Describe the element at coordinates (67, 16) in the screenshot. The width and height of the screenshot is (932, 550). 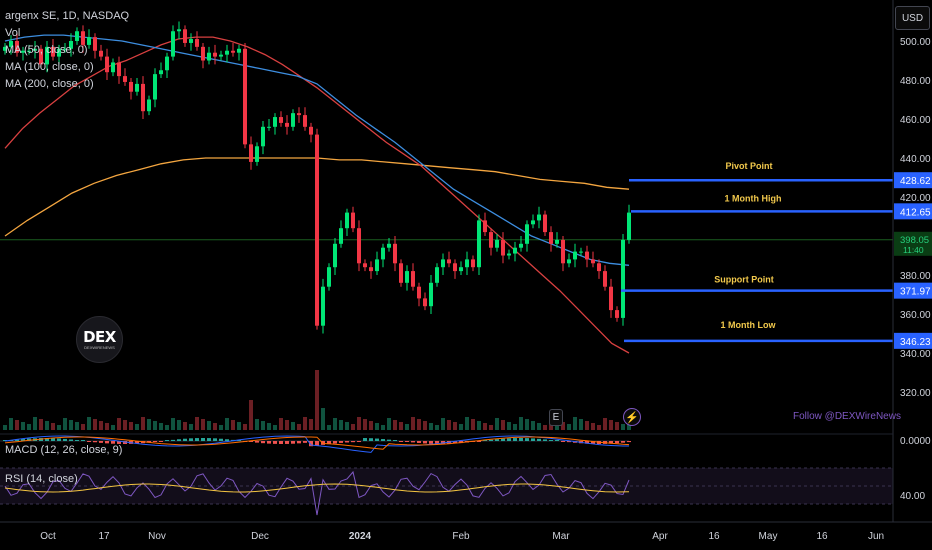
I see `symbol-title: argenx SE, 1D, NASDAQ` at that location.